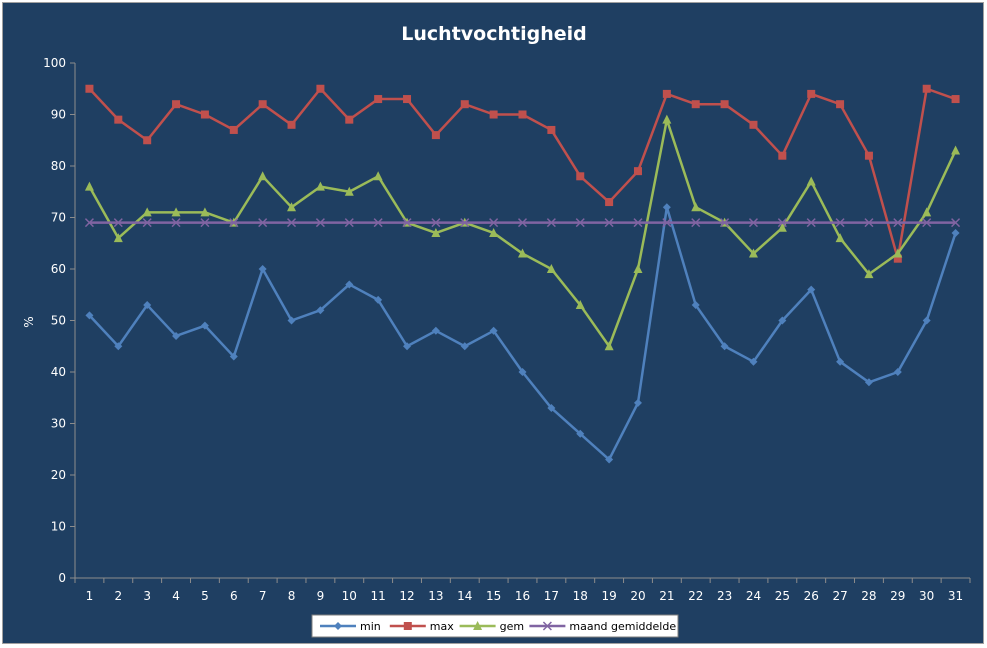 This screenshot has width=987, height=648. I want to click on x-tick-label: 30, so click(926, 596).